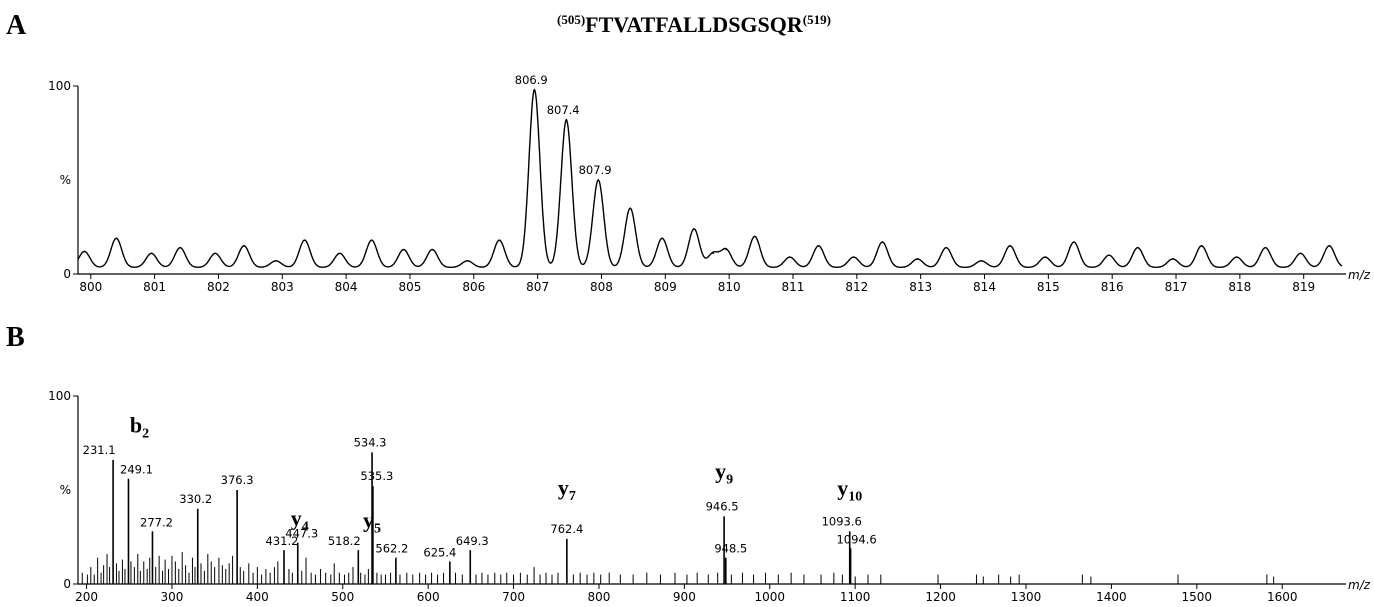 The width and height of the screenshot is (1374, 607). Describe the element at coordinates (154, 287) in the screenshot. I see `x-tick-label: 801` at that location.